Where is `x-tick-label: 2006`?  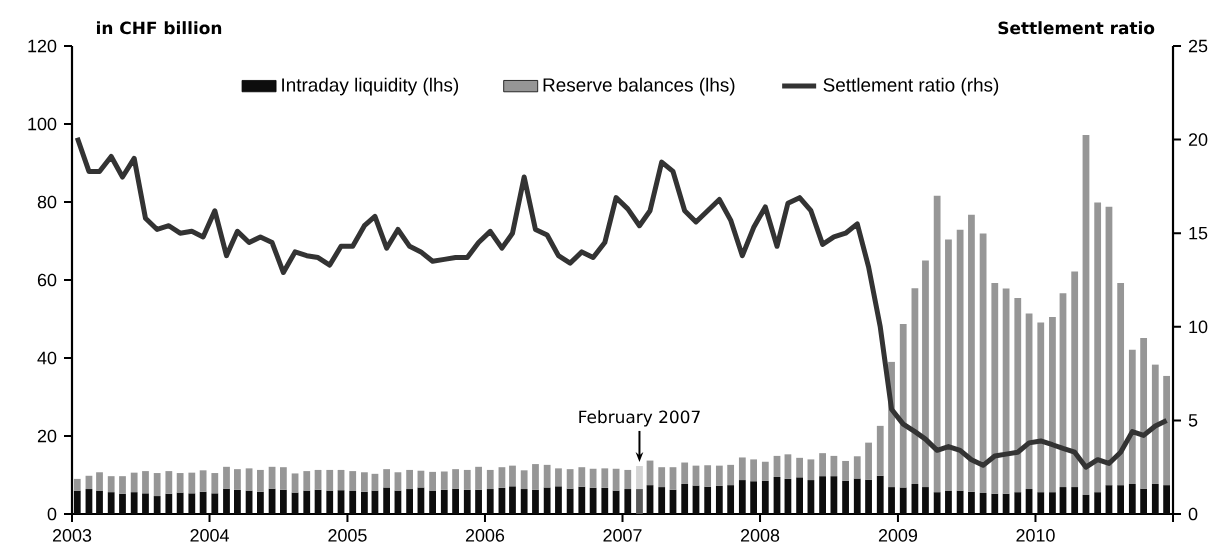
x-tick-label: 2006 is located at coordinates (485, 535).